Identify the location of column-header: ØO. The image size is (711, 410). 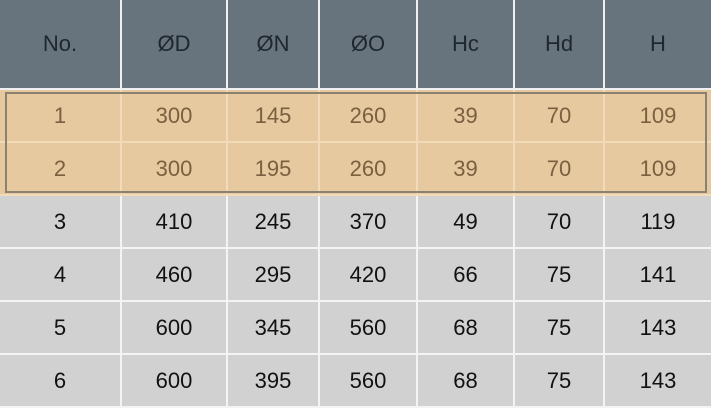
(369, 45).